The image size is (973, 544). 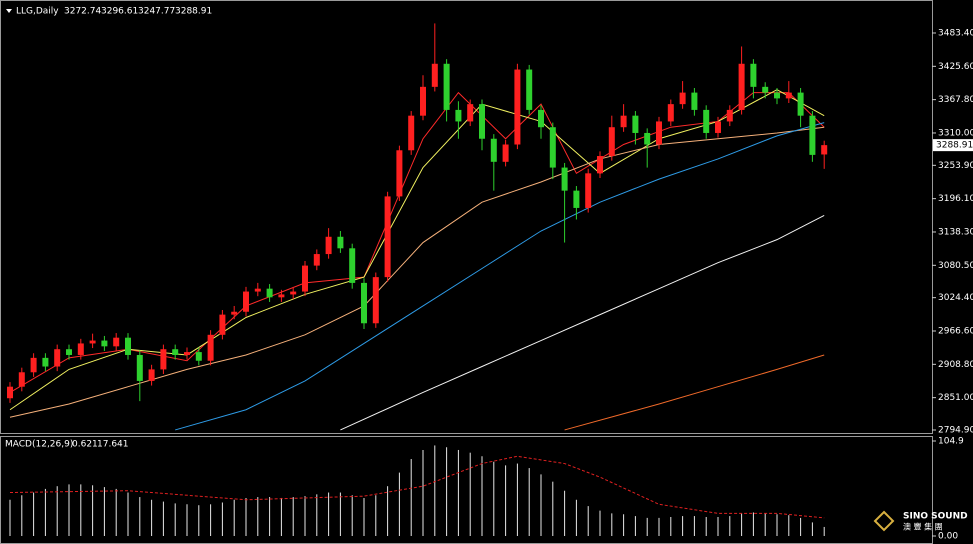 What do you see at coordinates (955, 266) in the screenshot?
I see `y-tick-label: 3080.50` at bounding box center [955, 266].